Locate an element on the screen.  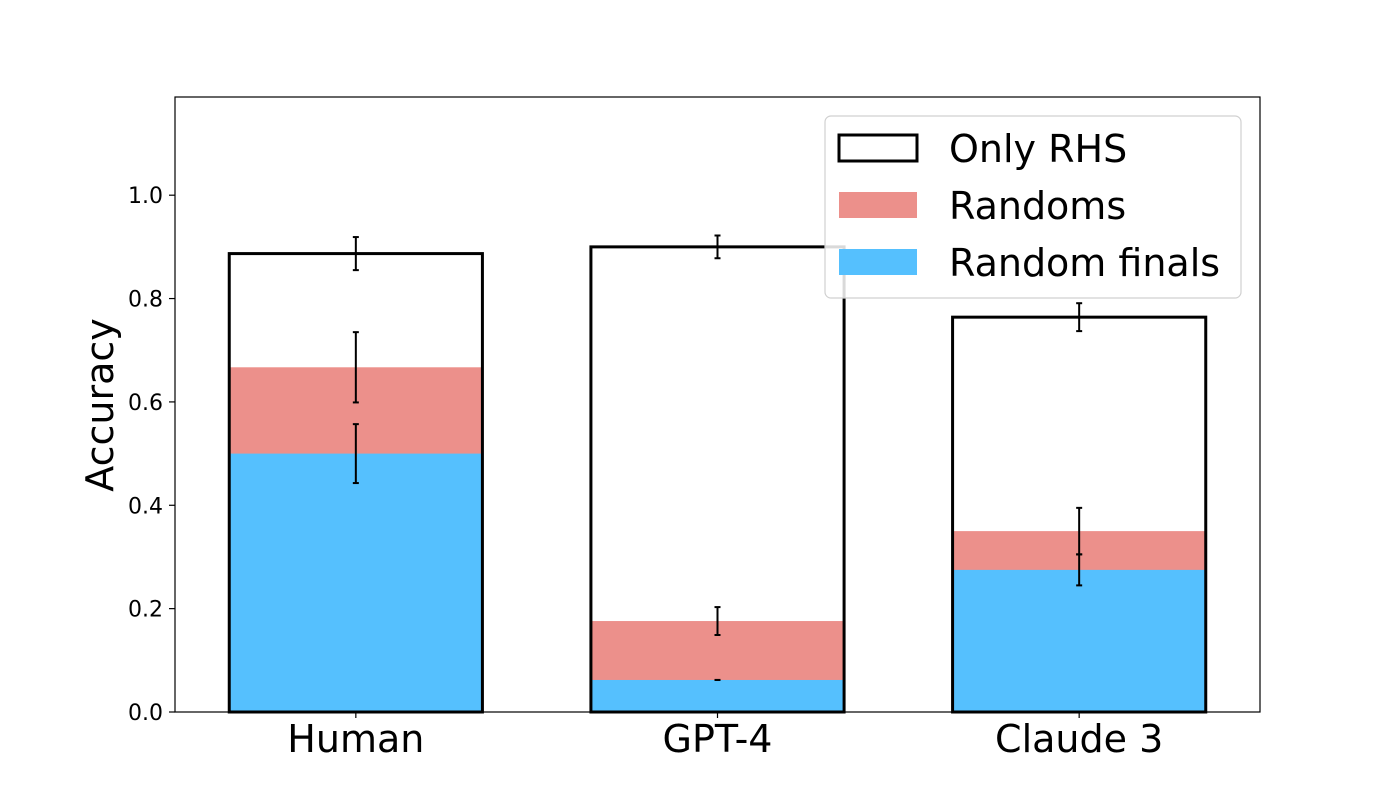
x-tick-label-gpt-4: GPT-4 is located at coordinates (718, 739).